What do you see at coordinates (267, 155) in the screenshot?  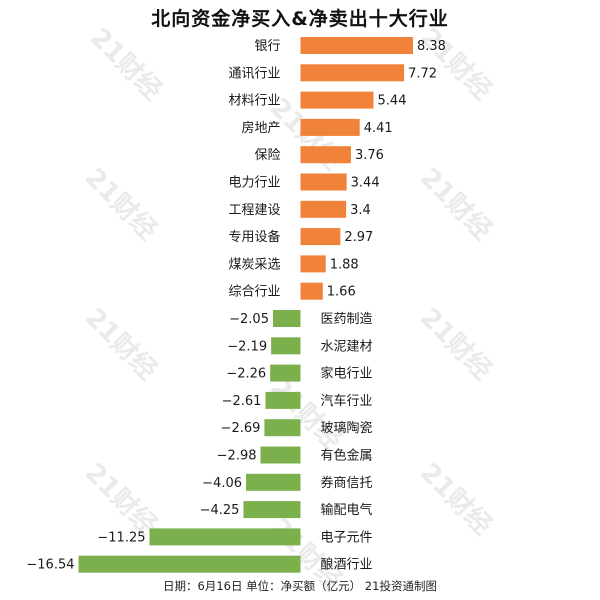 I see `category-label: 保险` at bounding box center [267, 155].